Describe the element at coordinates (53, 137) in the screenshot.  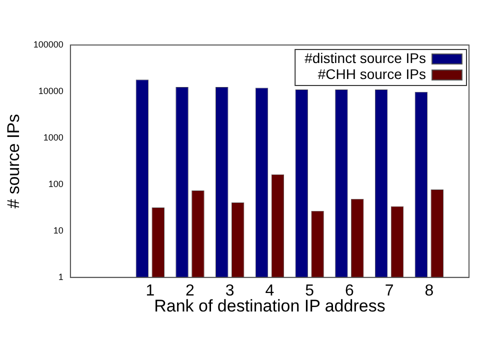
I see `y-tick-label: 1000` at that location.